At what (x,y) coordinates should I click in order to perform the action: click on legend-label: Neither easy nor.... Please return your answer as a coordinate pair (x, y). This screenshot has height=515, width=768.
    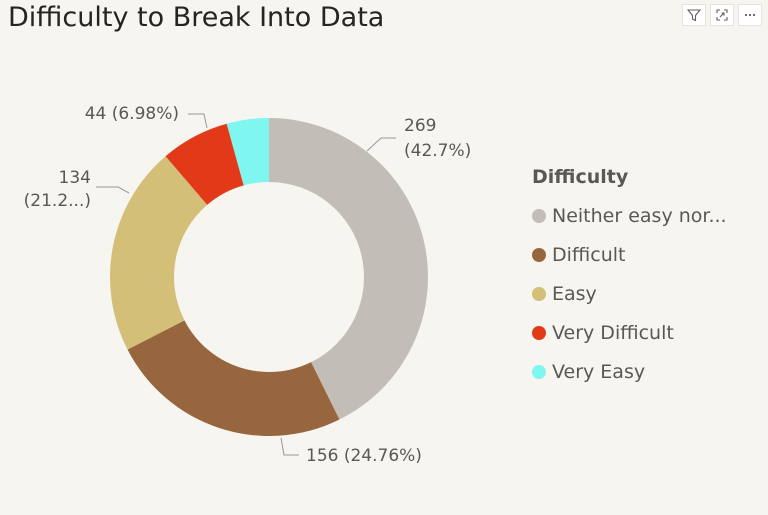
    Looking at the image, I should click on (639, 215).